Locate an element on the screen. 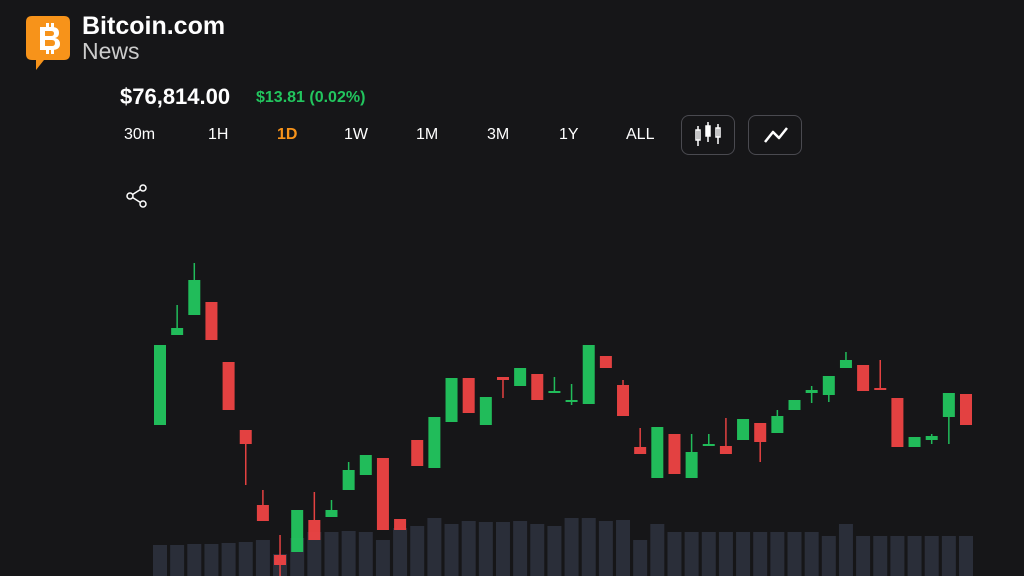  range-button: 3M is located at coordinates (498, 134).